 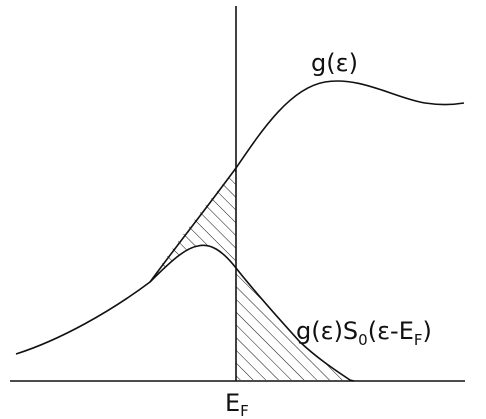 What do you see at coordinates (363, 340) in the screenshot?
I see `product-label-sub0: 0` at bounding box center [363, 340].